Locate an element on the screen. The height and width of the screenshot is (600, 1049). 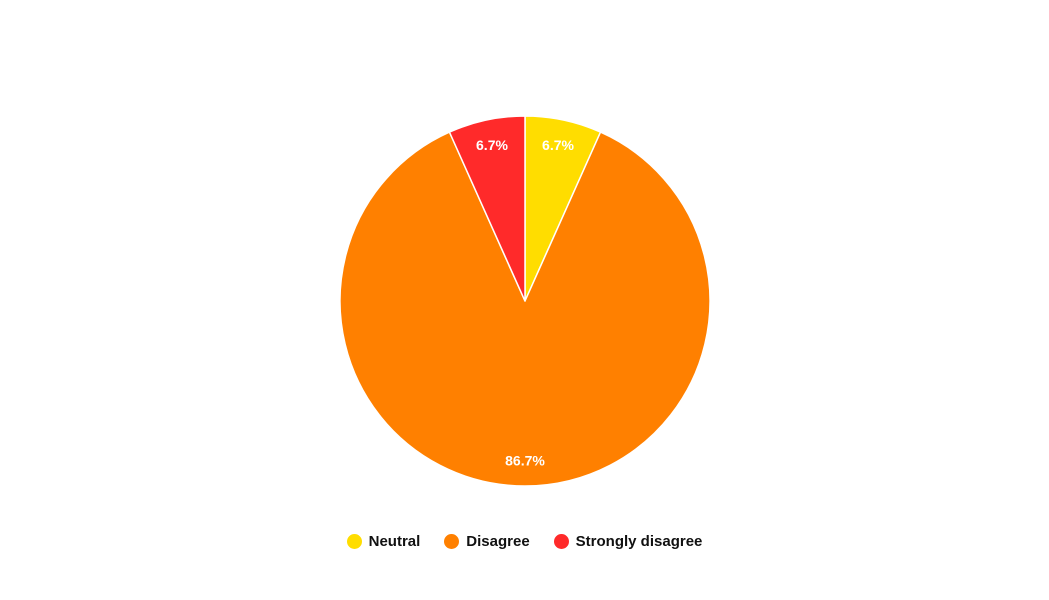
legend-item-strongly-disagree: Strongly disagree is located at coordinates (628, 541).